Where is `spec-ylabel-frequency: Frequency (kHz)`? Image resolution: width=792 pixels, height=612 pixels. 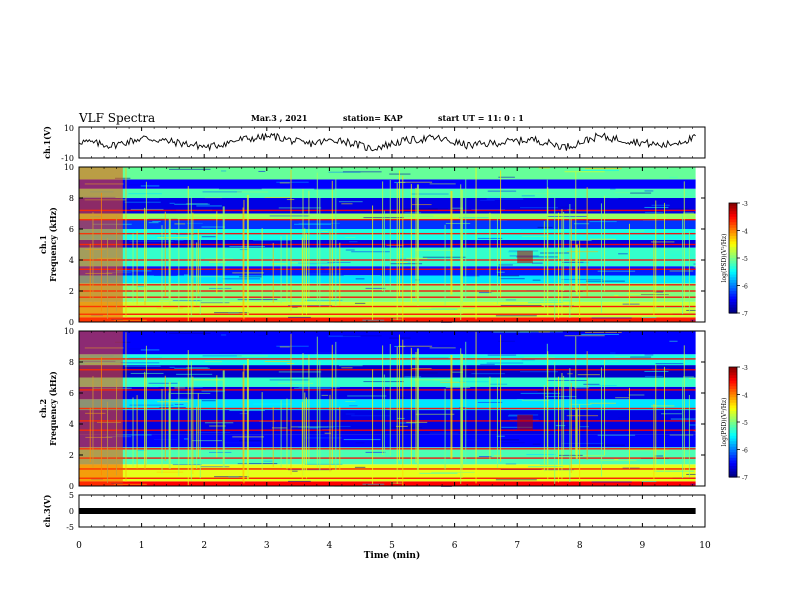
spec-ylabel-frequency: Frequency (kHz) is located at coordinates (53, 408).